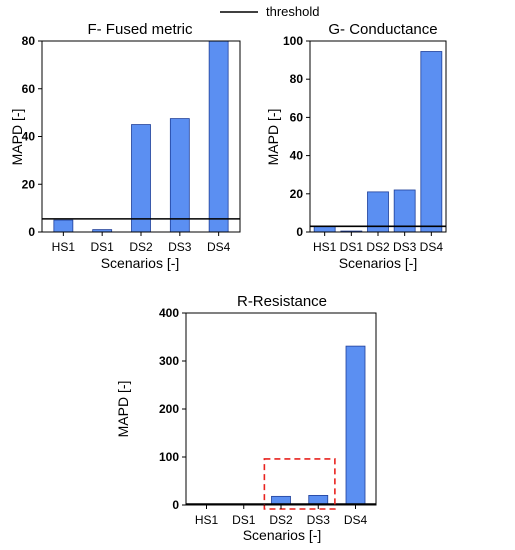 This screenshot has height=550, width=515. What do you see at coordinates (282, 301) in the screenshot?
I see `chart-title: R-Resistance` at bounding box center [282, 301].